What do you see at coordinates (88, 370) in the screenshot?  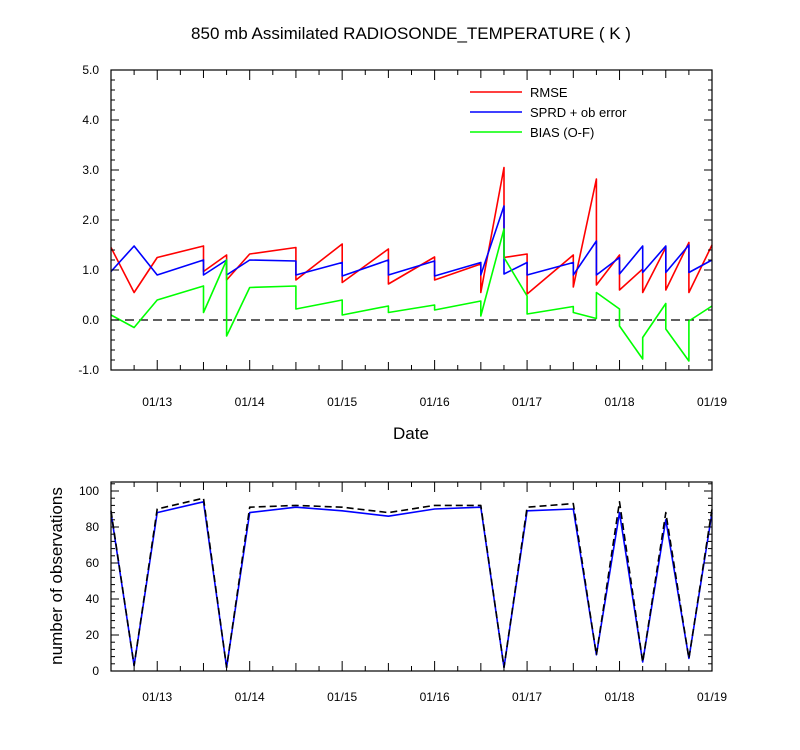 I see `stats-y-tick-label: -1.0` at bounding box center [88, 370].